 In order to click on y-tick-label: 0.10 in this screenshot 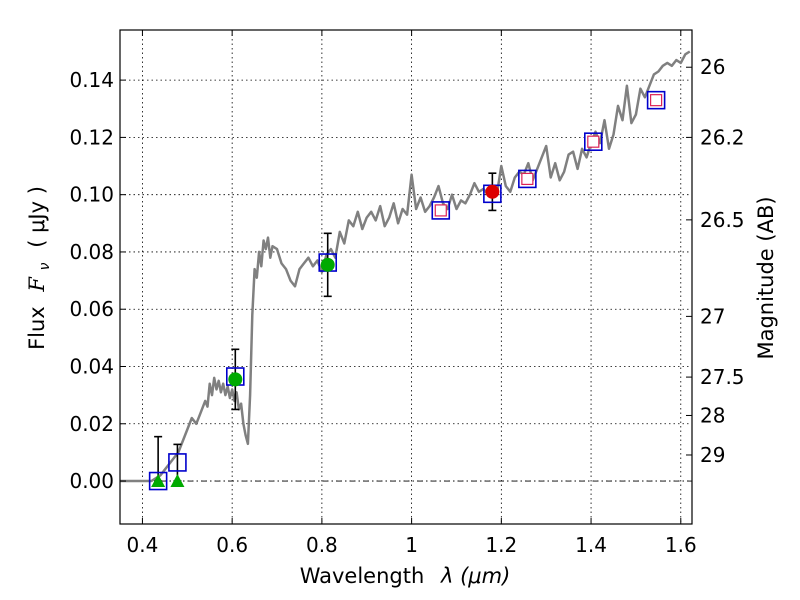, I will do `click(91, 195)`.